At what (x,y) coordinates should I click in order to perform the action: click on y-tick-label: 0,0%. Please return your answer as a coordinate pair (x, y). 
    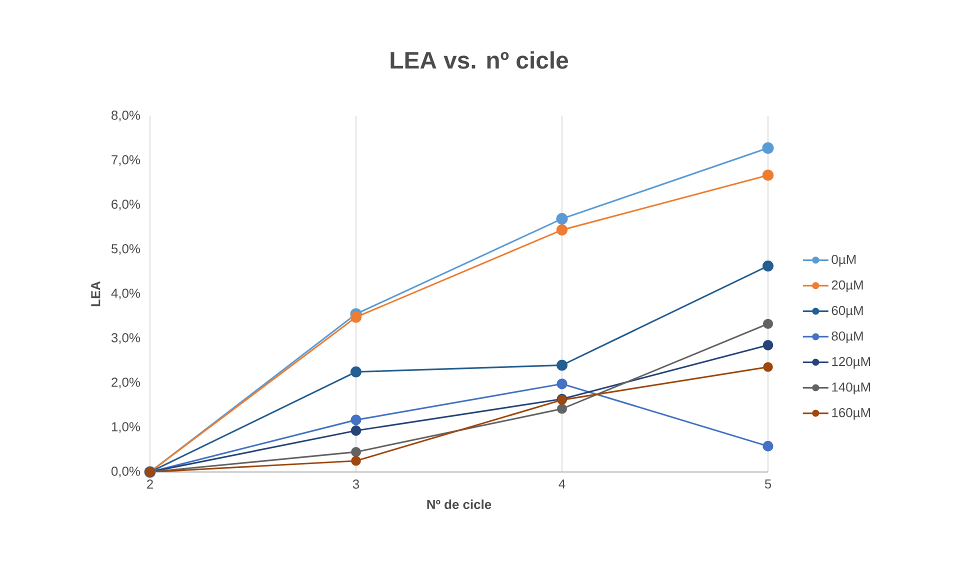
    Looking at the image, I should click on (125, 472).